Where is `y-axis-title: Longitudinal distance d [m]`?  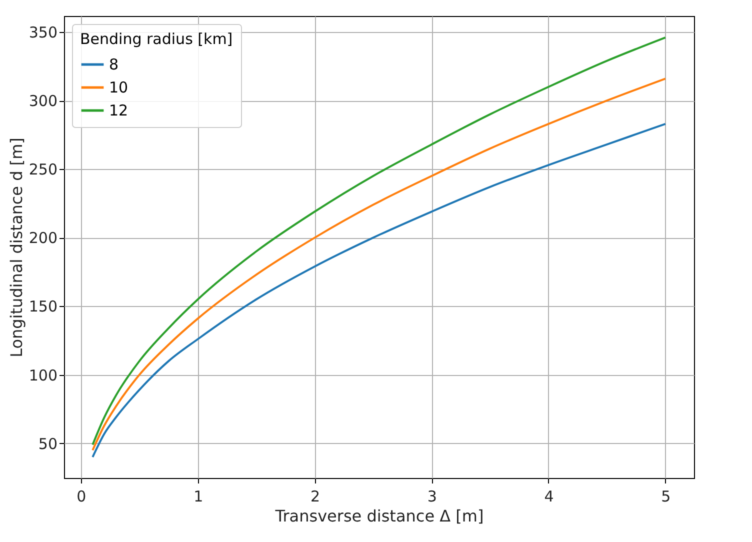
y-axis-title: Longitudinal distance d [m] is located at coordinates (16, 248).